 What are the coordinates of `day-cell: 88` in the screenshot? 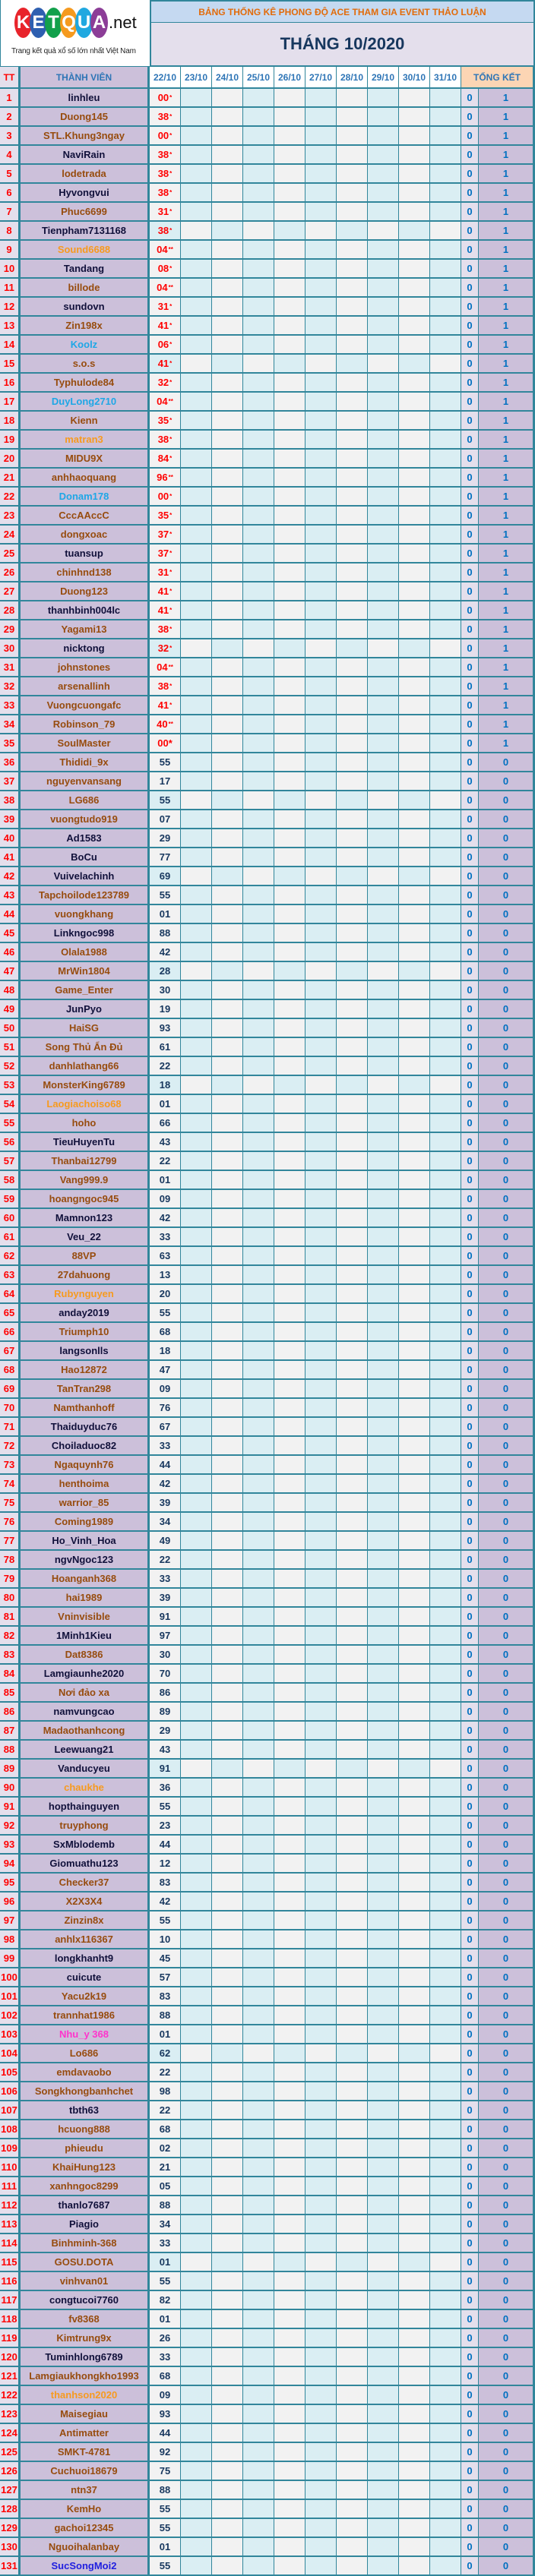 It's located at (165, 2205).